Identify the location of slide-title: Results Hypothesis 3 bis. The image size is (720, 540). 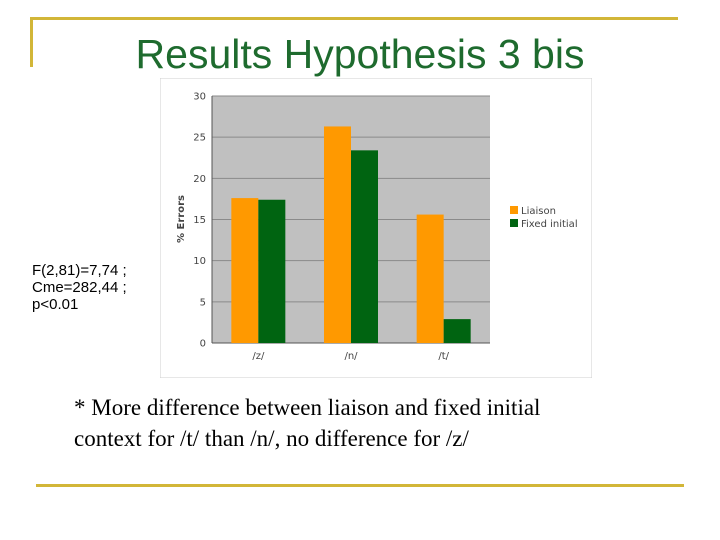
(360, 54).